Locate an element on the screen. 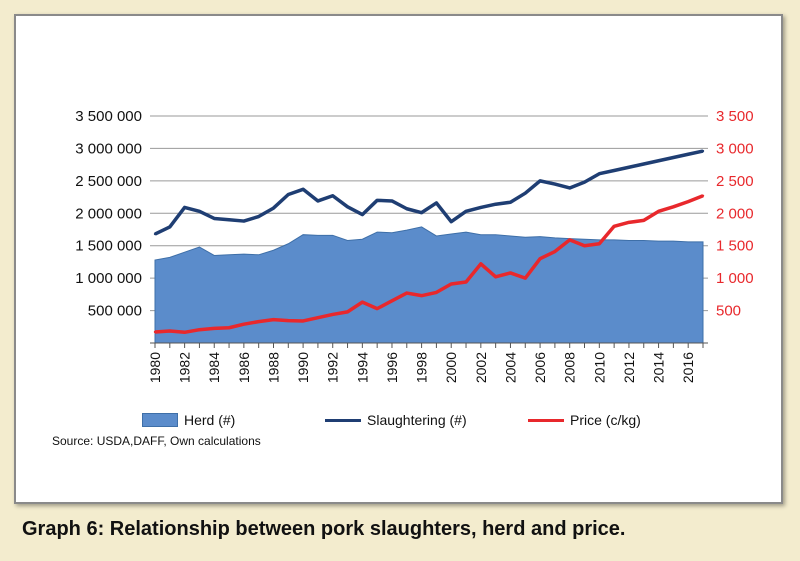 This screenshot has height=561, width=800. y-left-tick-label: 1 000 000 is located at coordinates (108, 278).